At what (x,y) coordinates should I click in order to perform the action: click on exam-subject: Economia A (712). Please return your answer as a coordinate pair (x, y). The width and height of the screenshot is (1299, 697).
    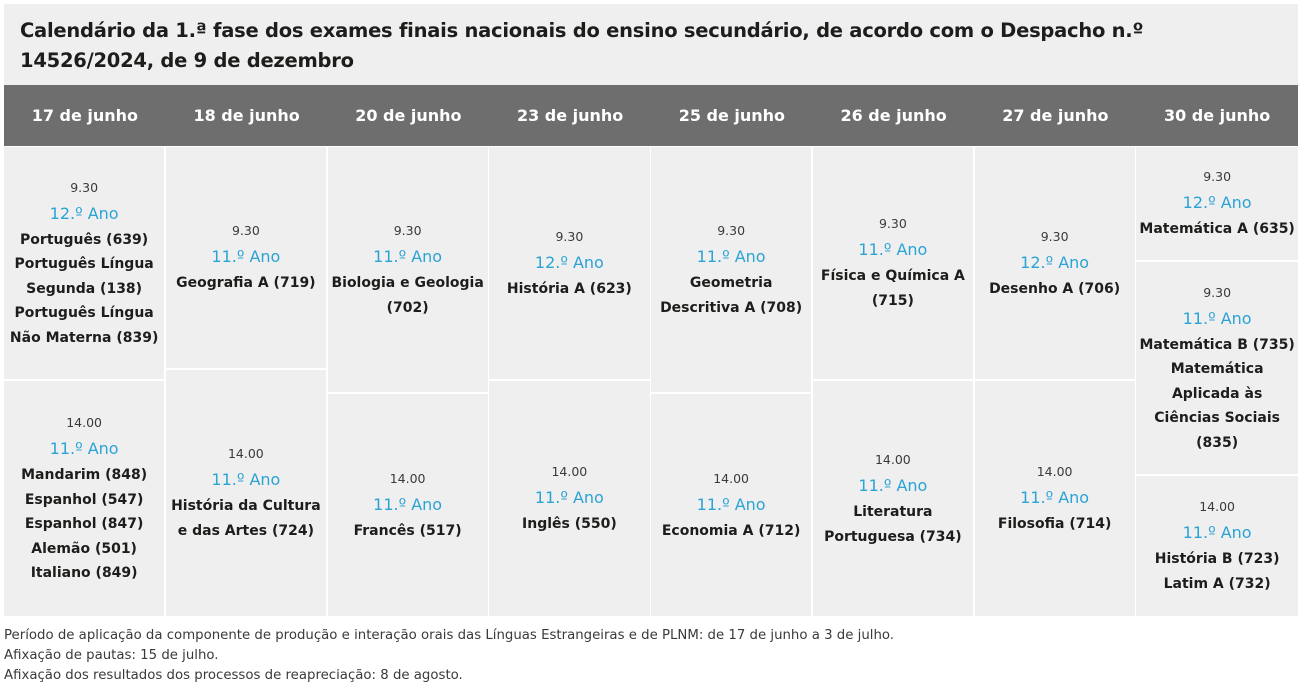
    Looking at the image, I should click on (731, 530).